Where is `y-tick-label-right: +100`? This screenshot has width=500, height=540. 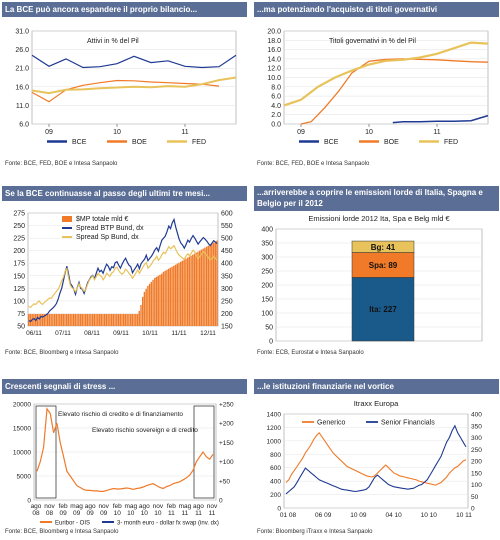
y-tick-label-right: +100 is located at coordinates (226, 462).